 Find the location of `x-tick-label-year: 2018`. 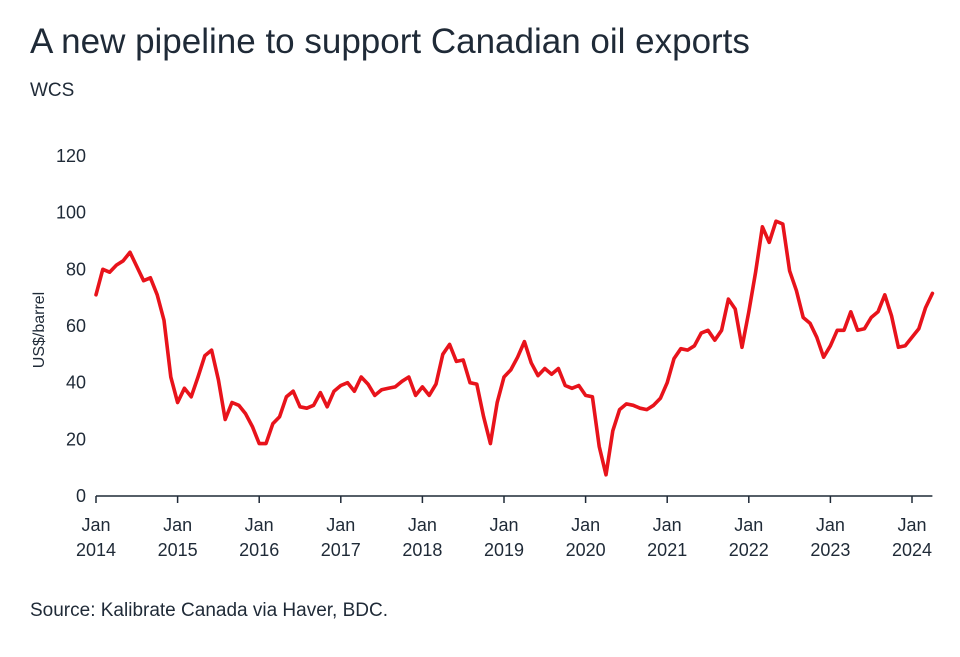

x-tick-label-year: 2018 is located at coordinates (422, 550).